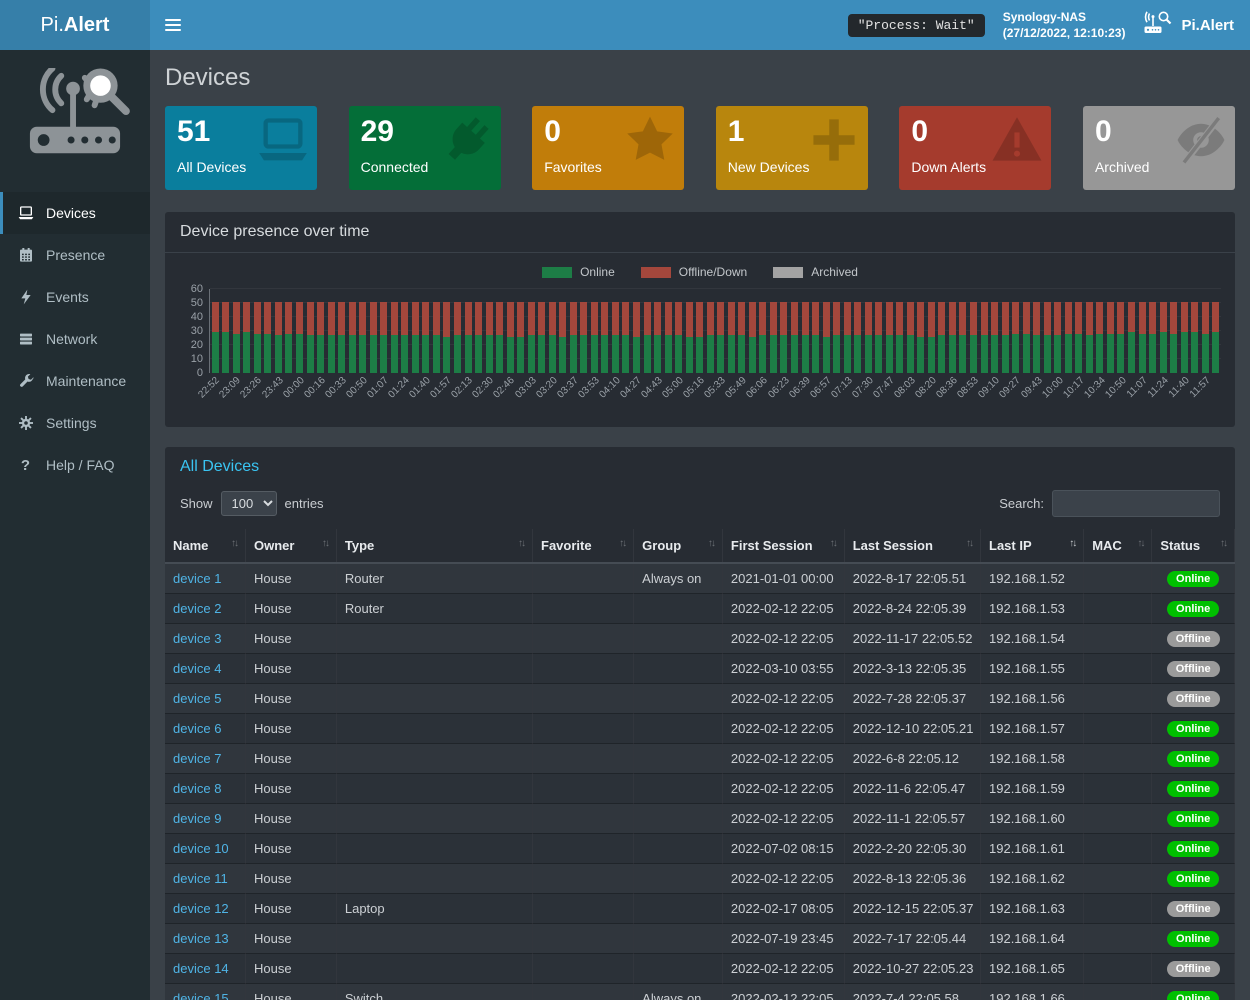 The image size is (1250, 1000). I want to click on device-link: device 6, so click(197, 728).